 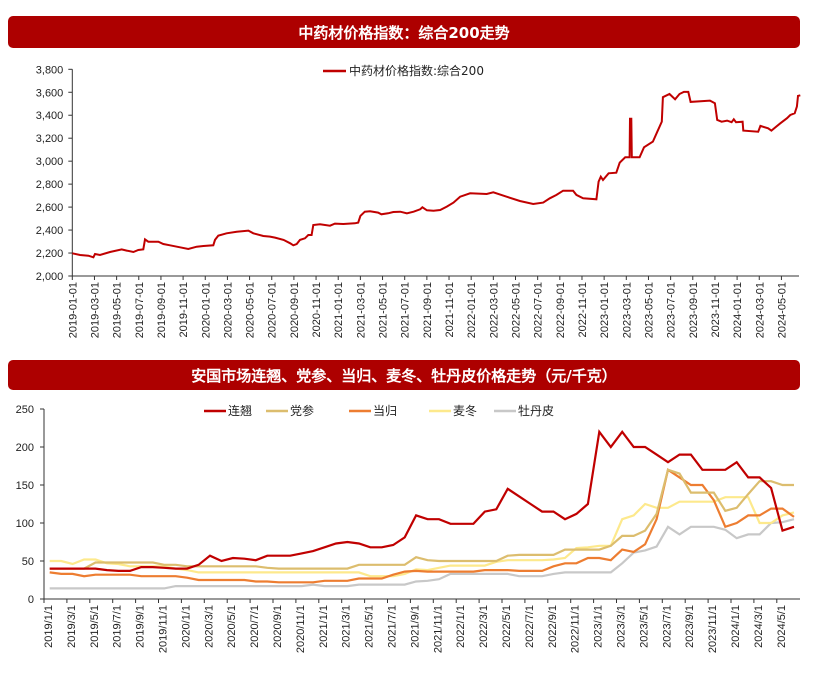 What do you see at coordinates (228, 310) in the screenshot?
I see `x-tick-label: 2020-03-01` at bounding box center [228, 310].